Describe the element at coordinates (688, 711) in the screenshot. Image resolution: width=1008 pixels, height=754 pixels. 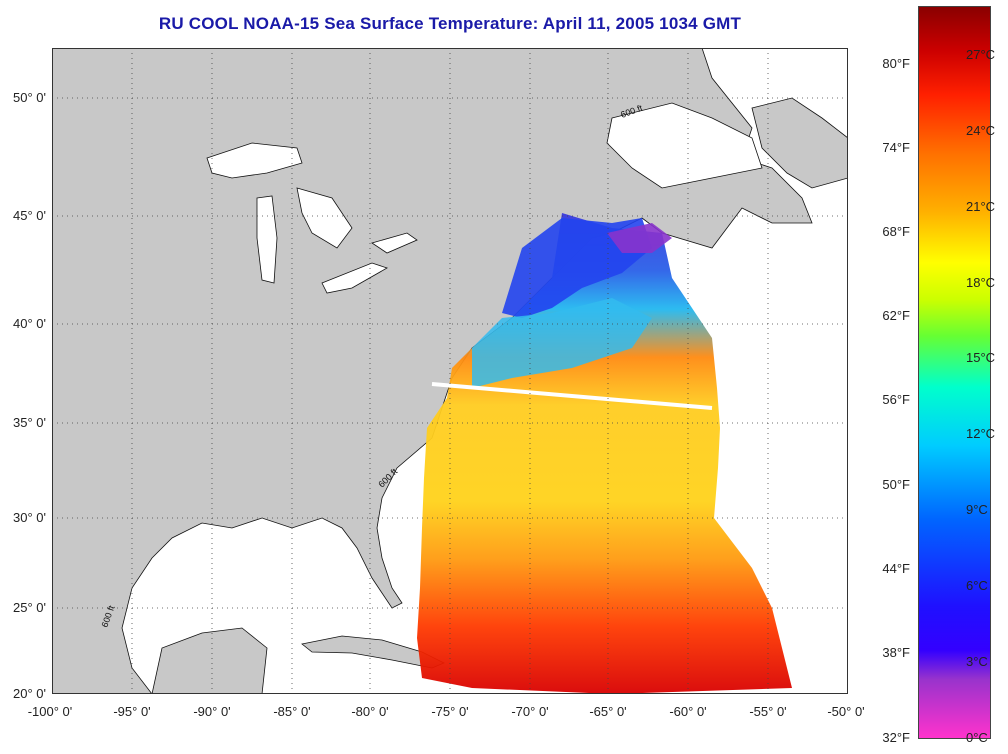
I see `lon-label-60: -60° 0'` at that location.